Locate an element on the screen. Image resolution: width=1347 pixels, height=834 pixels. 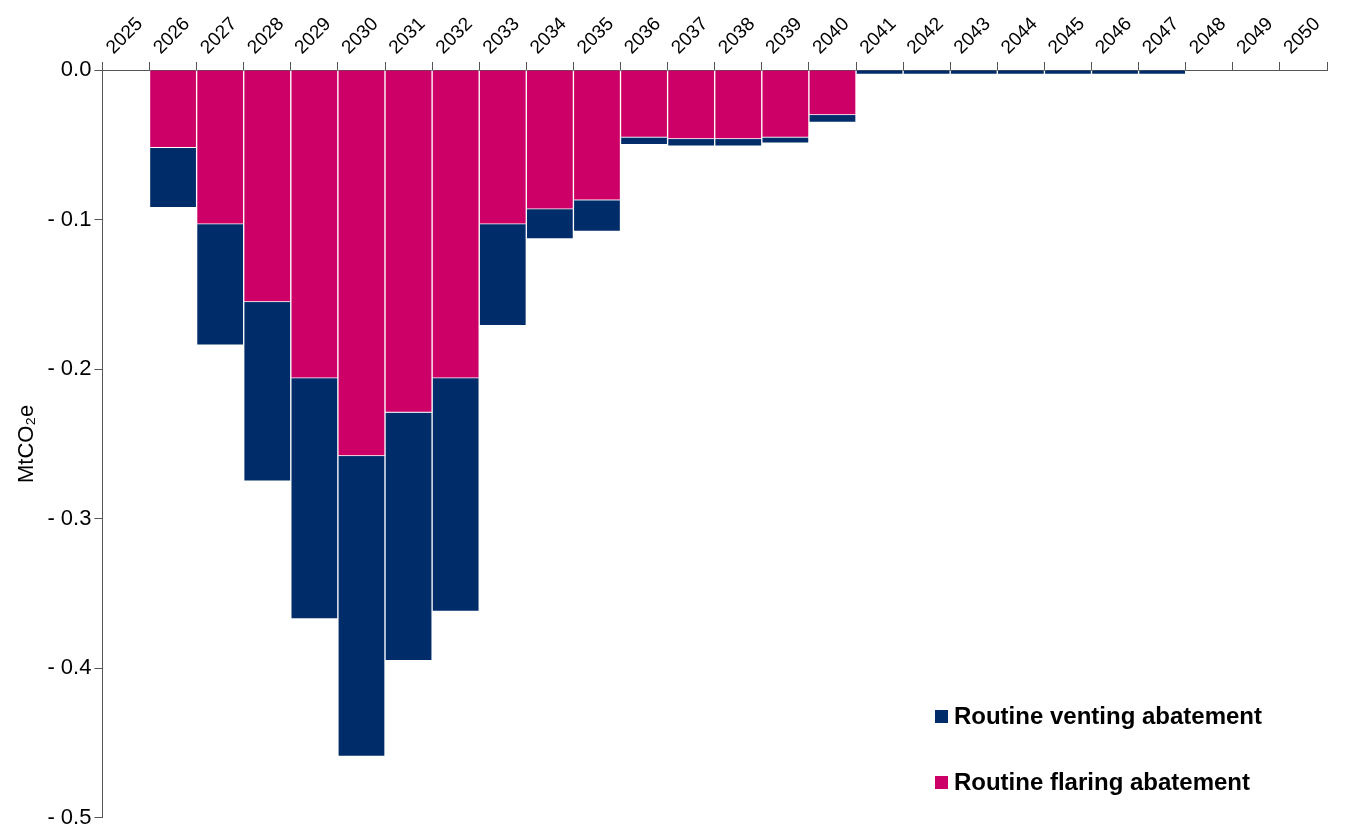
y-tick-label: 0.0 is located at coordinates (76, 69).